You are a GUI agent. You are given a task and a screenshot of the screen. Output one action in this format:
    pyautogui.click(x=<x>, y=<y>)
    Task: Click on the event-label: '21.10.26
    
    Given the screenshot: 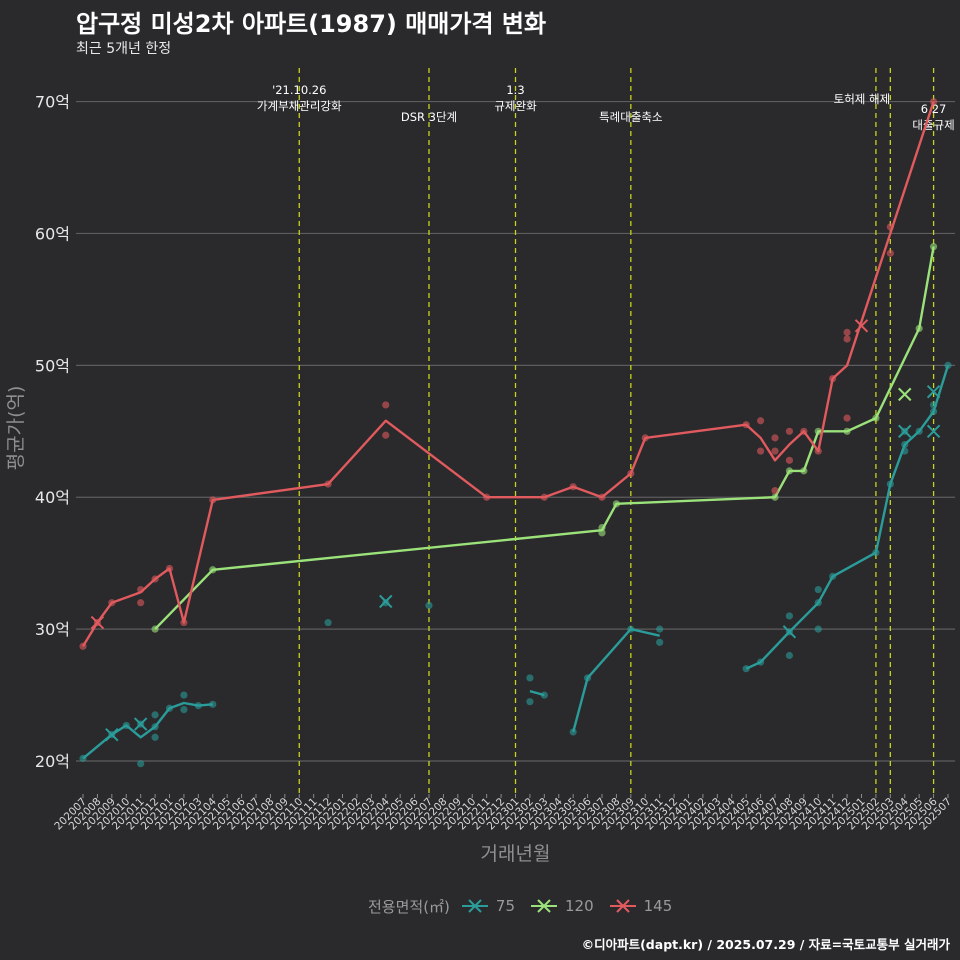 What is the action you would take?
    pyautogui.click(x=299, y=90)
    